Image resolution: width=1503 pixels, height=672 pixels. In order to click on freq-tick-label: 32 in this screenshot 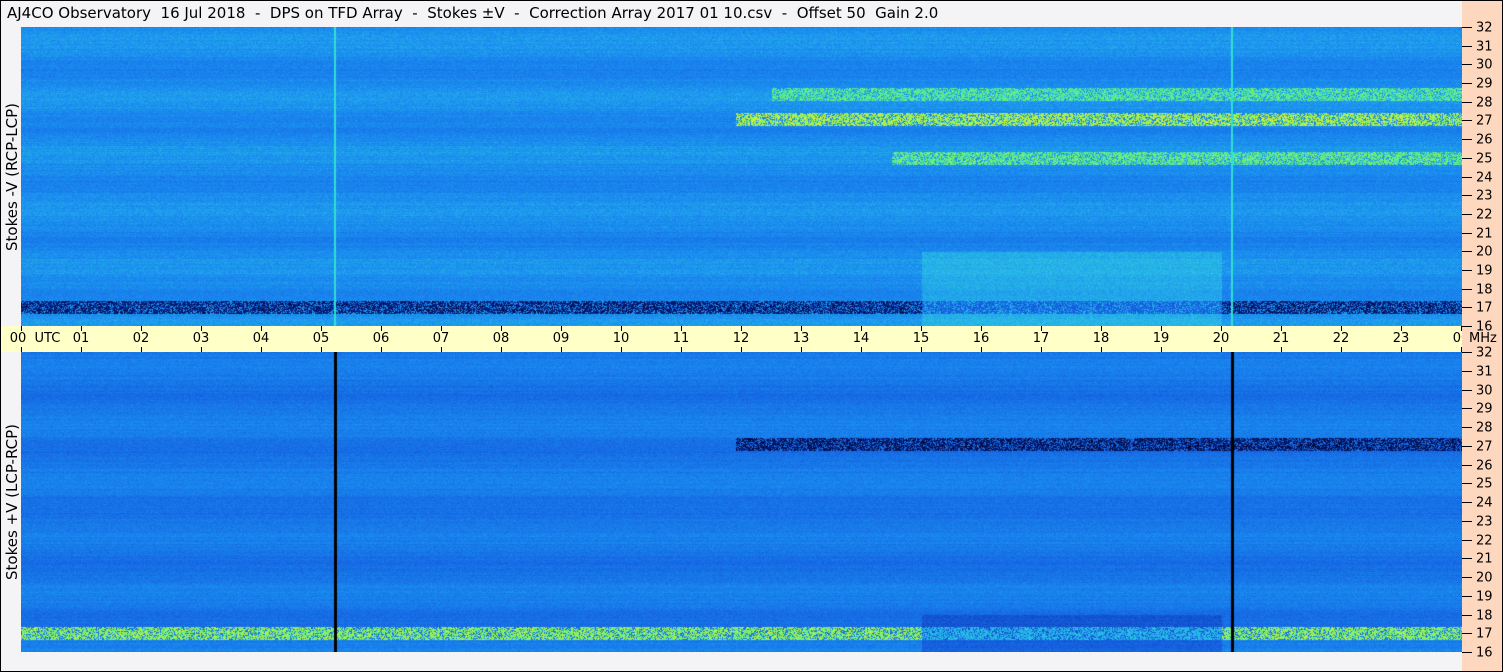, I will do `click(1484, 28)`.